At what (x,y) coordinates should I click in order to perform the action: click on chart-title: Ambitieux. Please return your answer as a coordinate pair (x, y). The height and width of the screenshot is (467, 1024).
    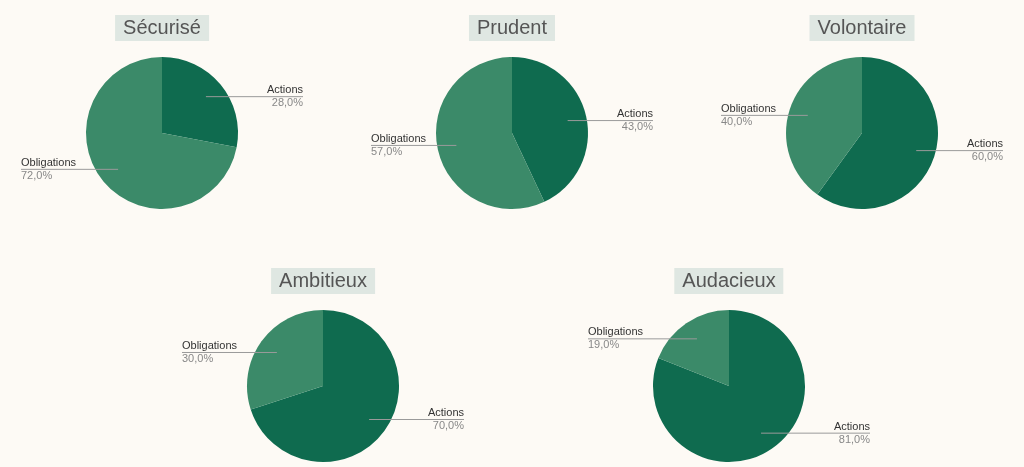
    Looking at the image, I should click on (323, 281).